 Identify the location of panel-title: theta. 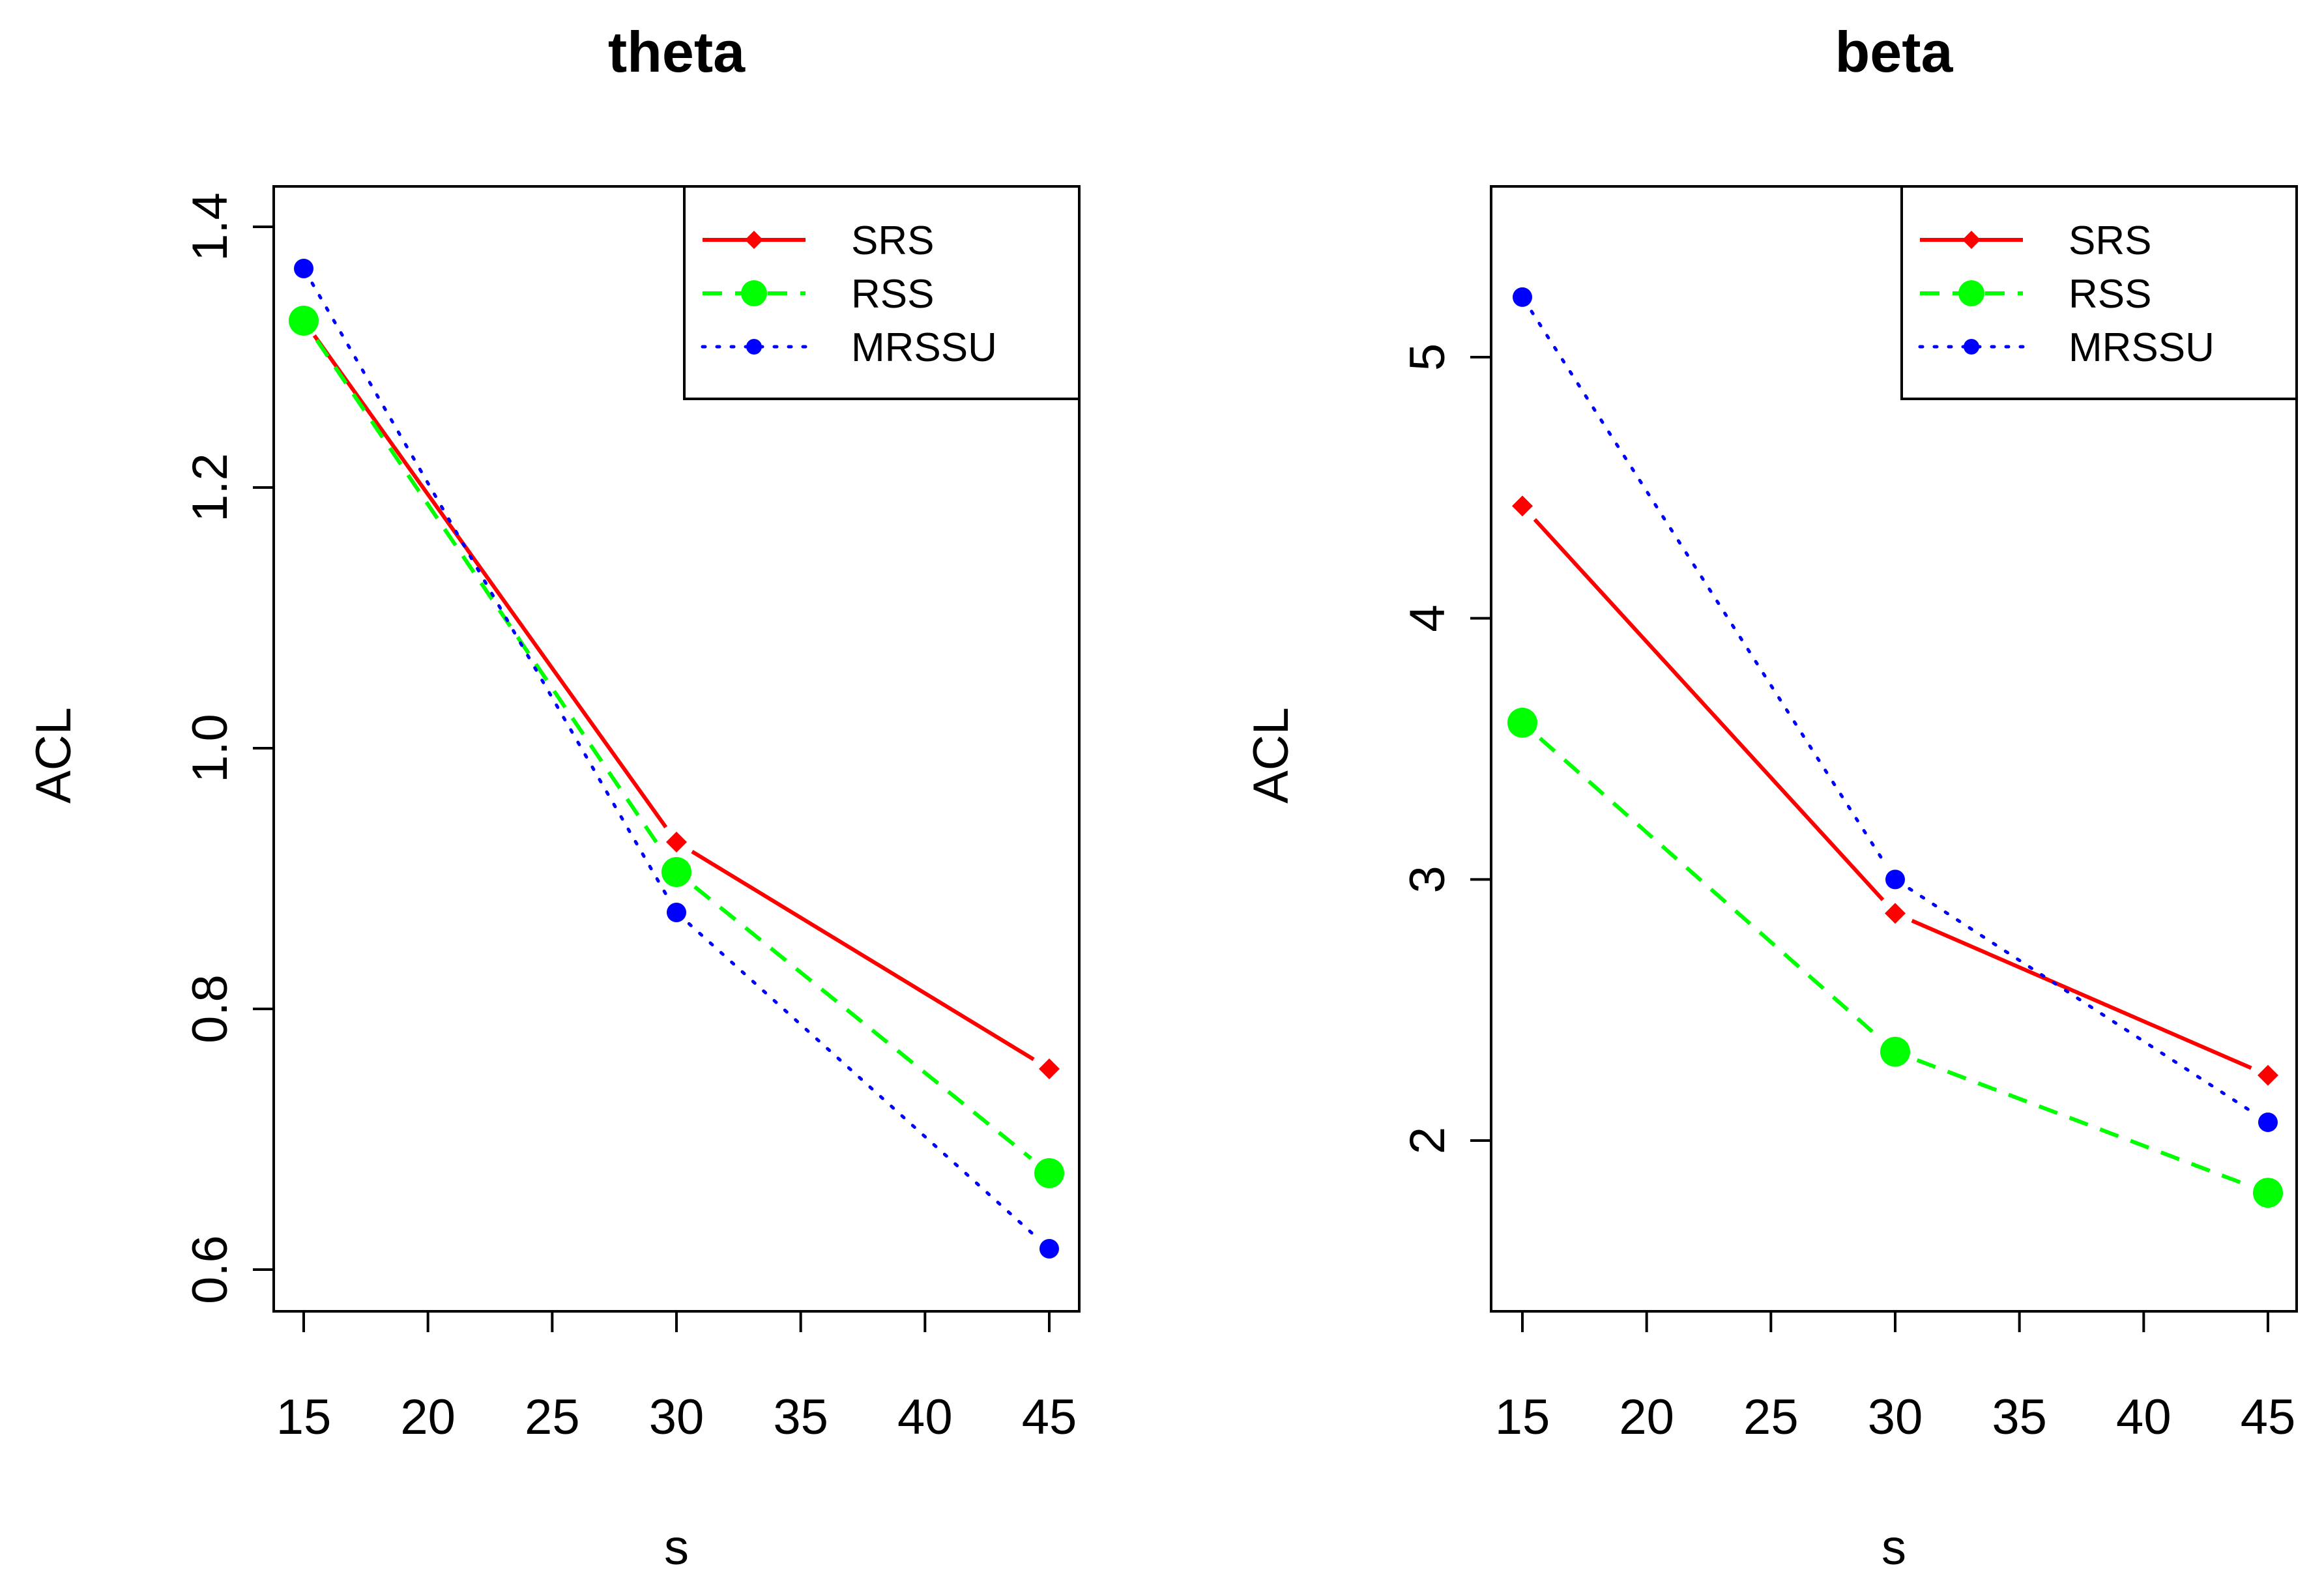
(677, 52).